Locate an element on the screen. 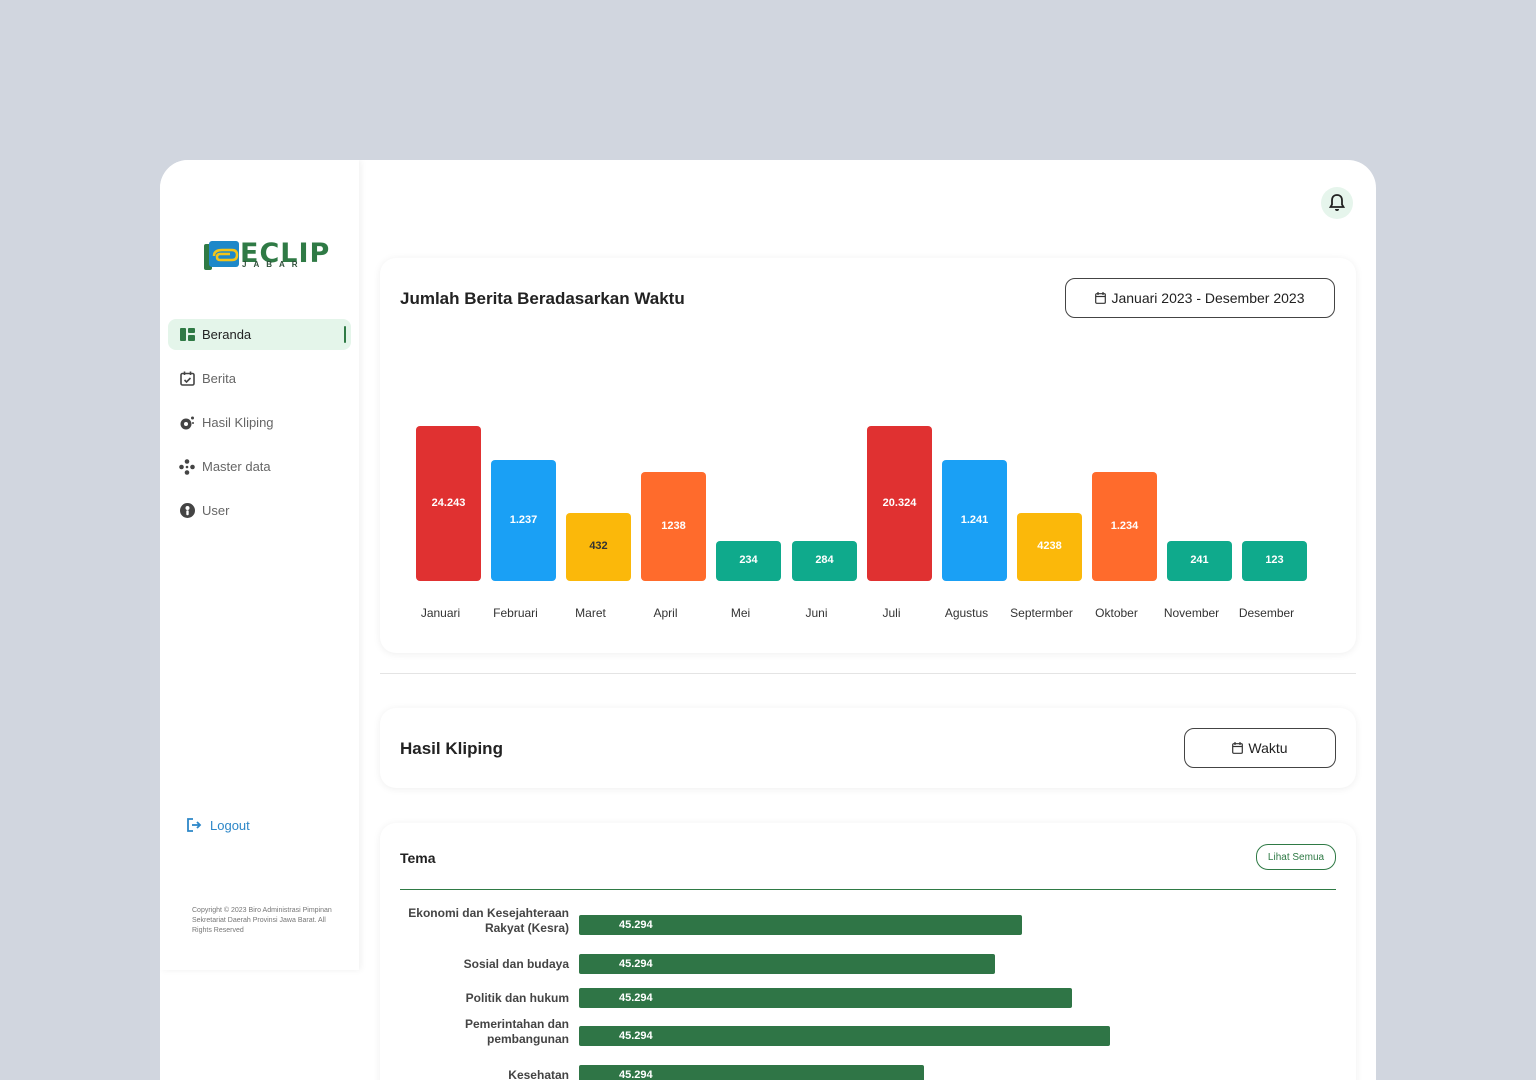 The image size is (1536, 1080). tema-title: Tema is located at coordinates (418, 858).